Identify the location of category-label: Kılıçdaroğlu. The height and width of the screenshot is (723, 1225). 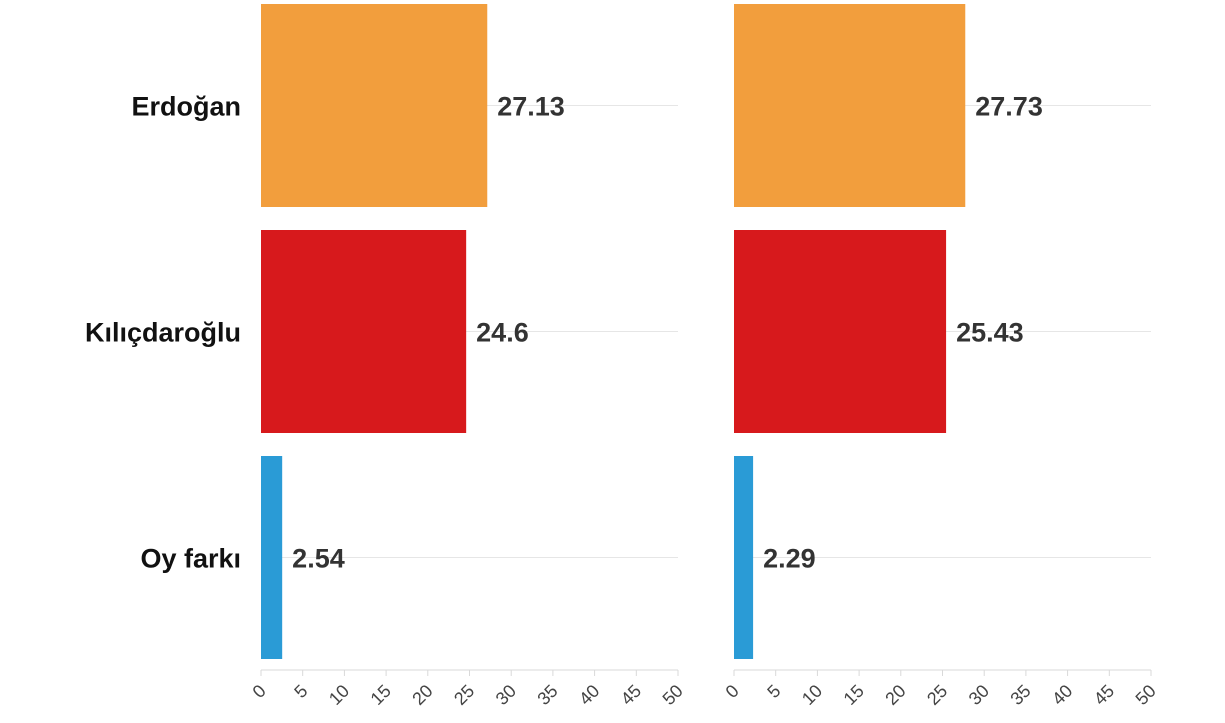
(163, 333).